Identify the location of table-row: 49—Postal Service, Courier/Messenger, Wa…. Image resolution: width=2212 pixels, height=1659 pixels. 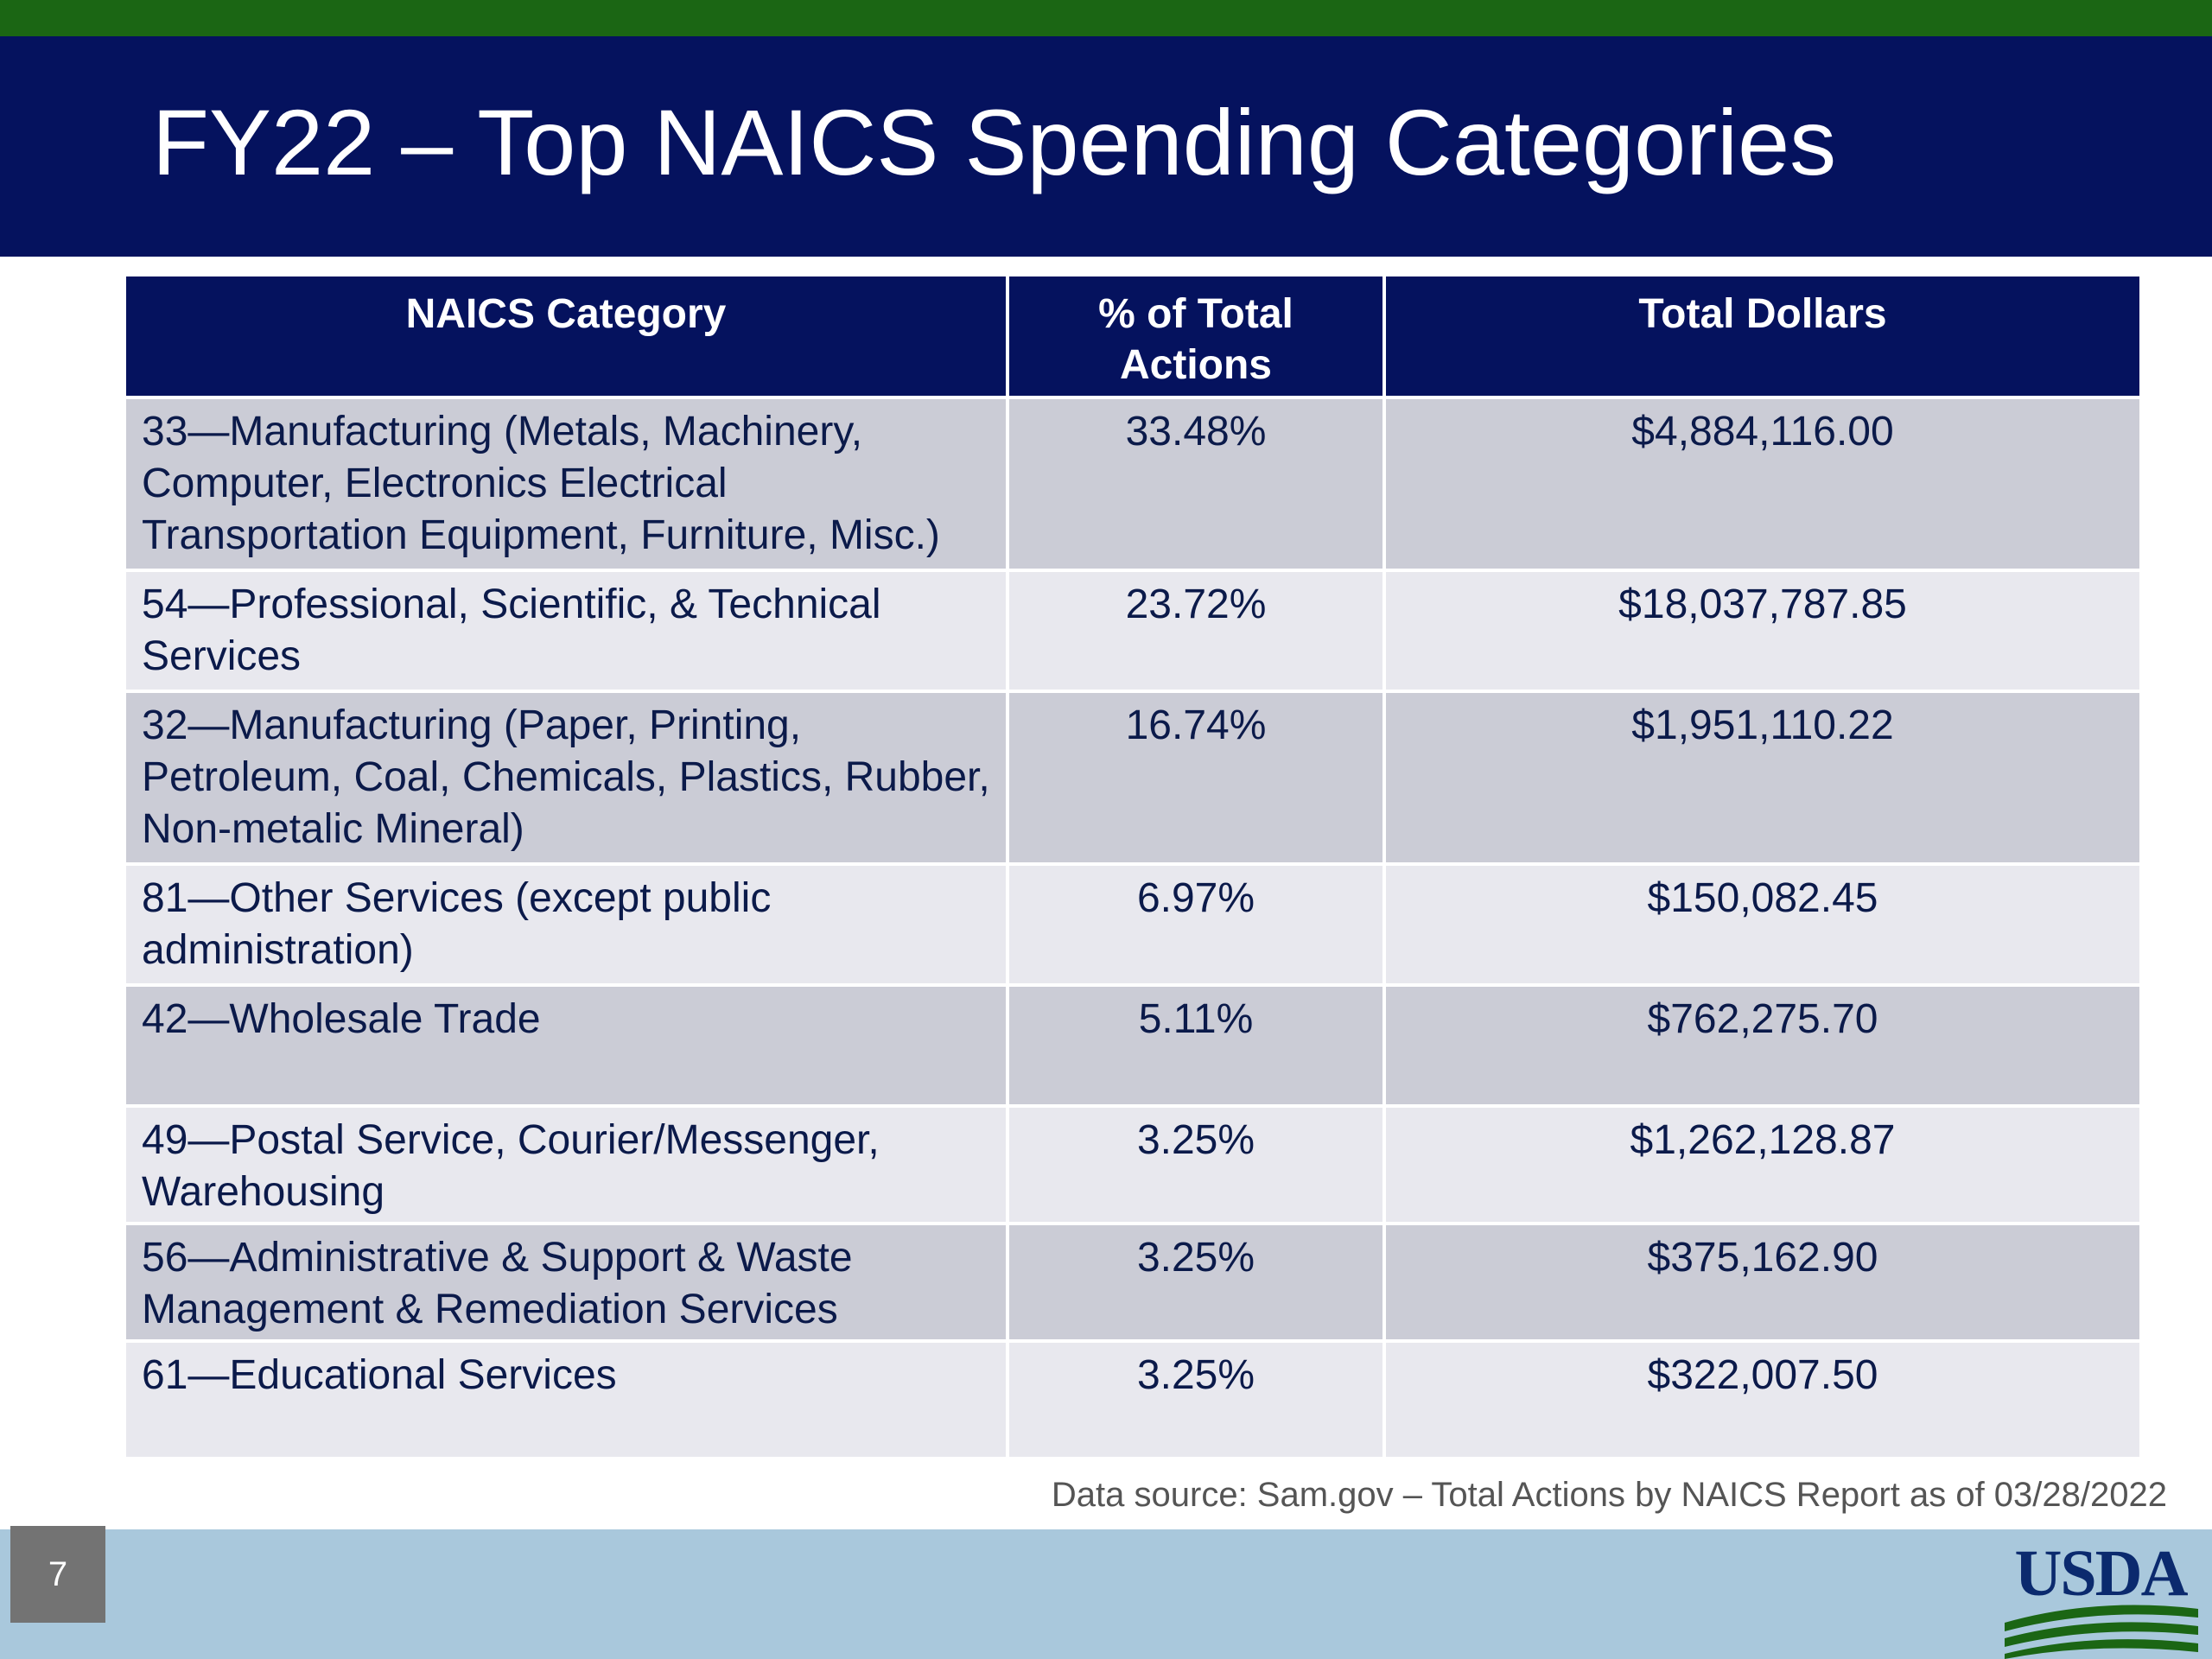
(1132, 1165).